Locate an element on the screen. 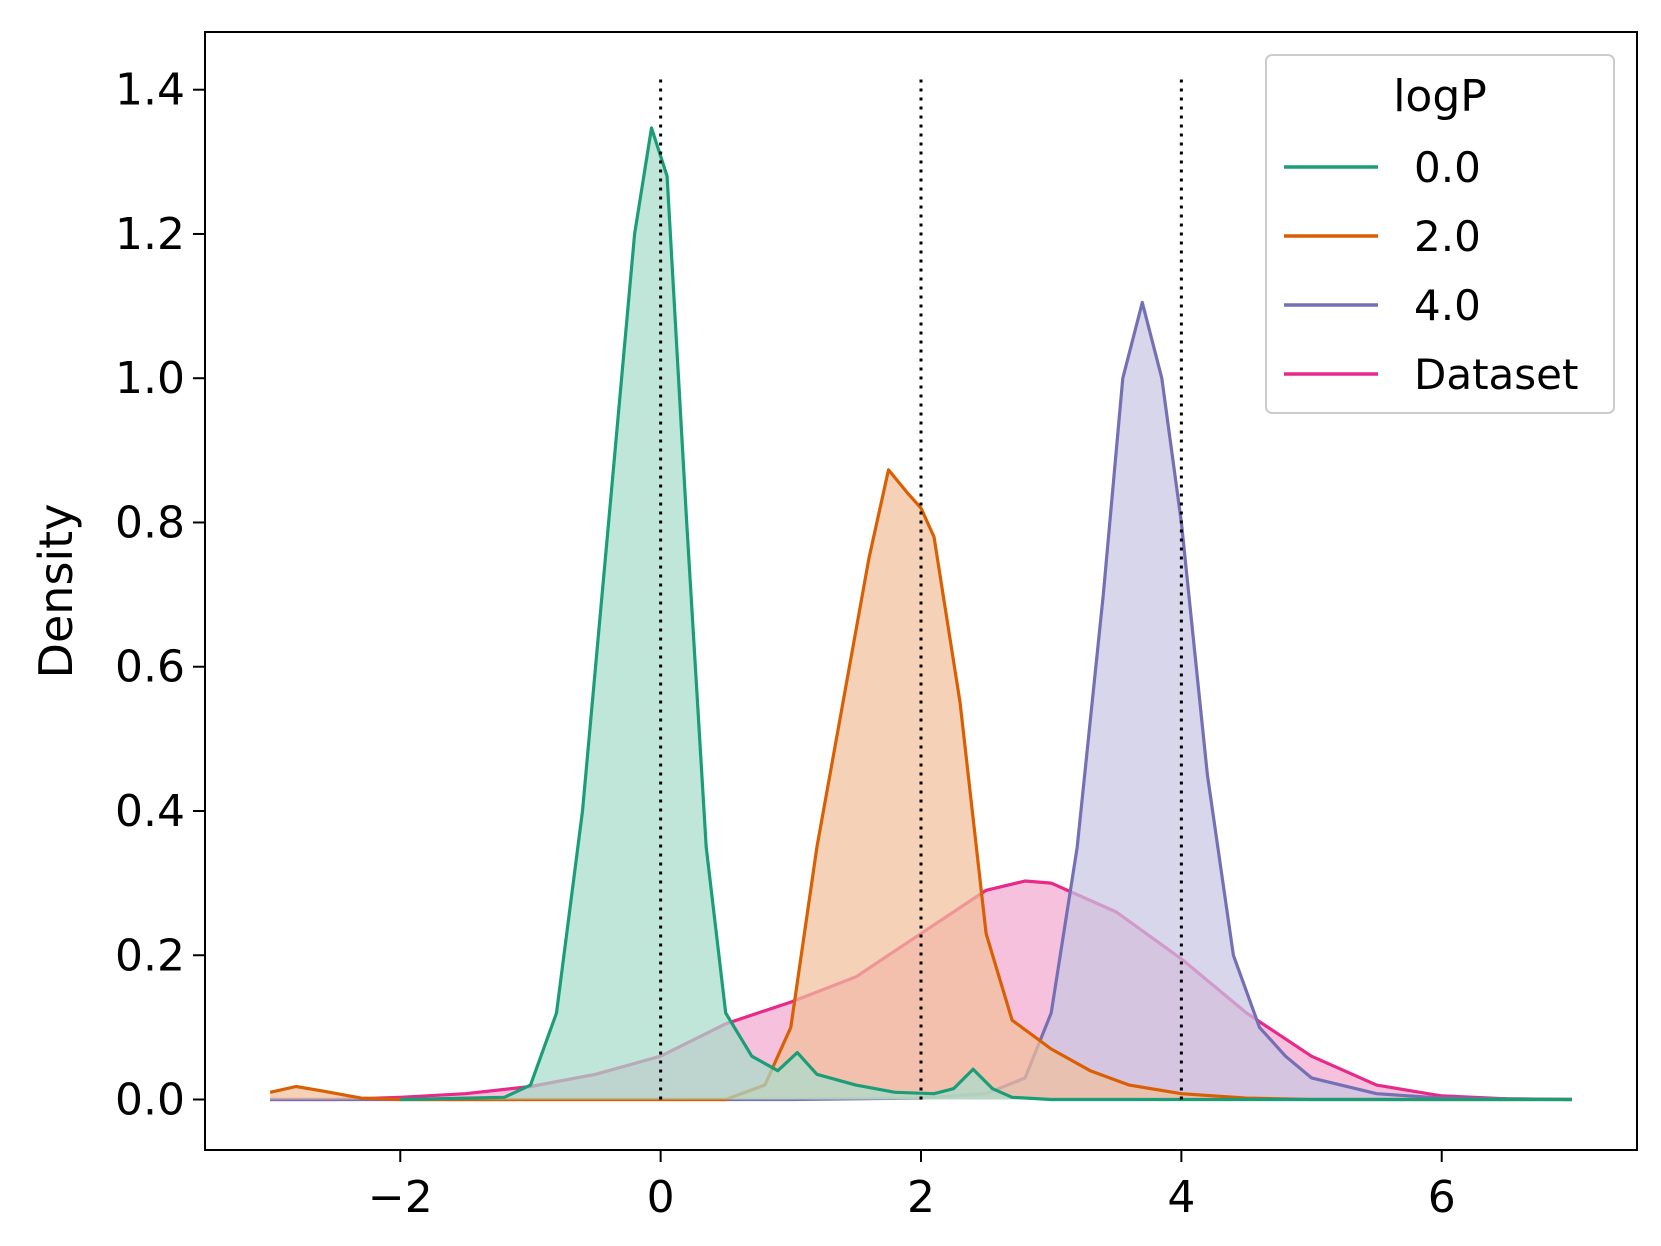 The height and width of the screenshot is (1246, 1661). y-tick-label: 0.6 is located at coordinates (150, 667).